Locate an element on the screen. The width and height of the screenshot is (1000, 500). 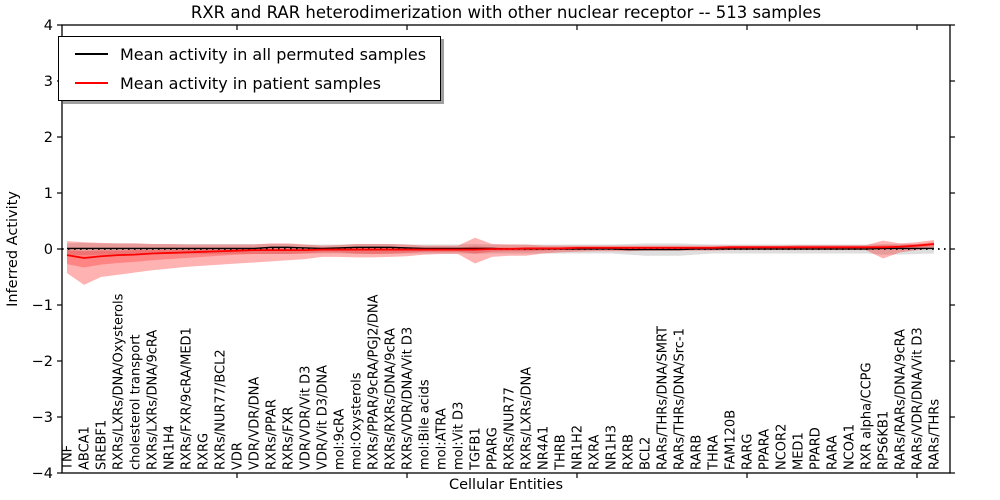
entity-label: RXRs/NUR77 is located at coordinates (510, 428).